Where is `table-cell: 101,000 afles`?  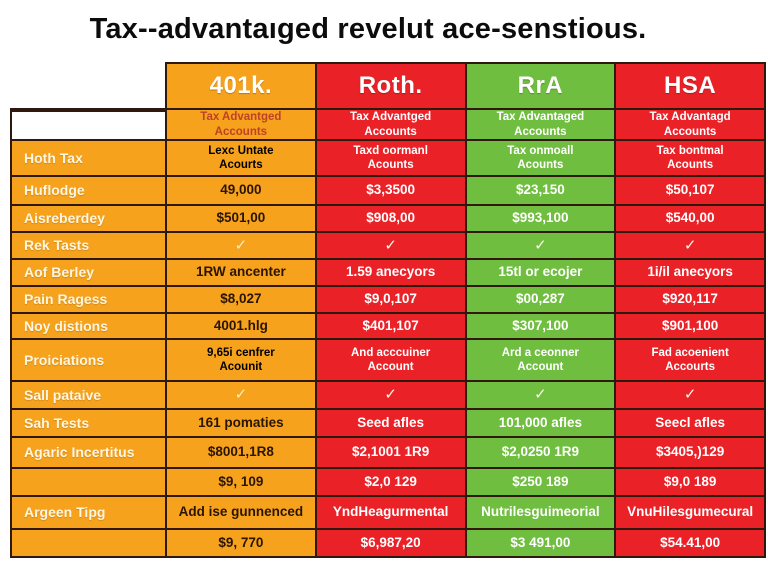
table-cell: 101,000 afles is located at coordinates (541, 424).